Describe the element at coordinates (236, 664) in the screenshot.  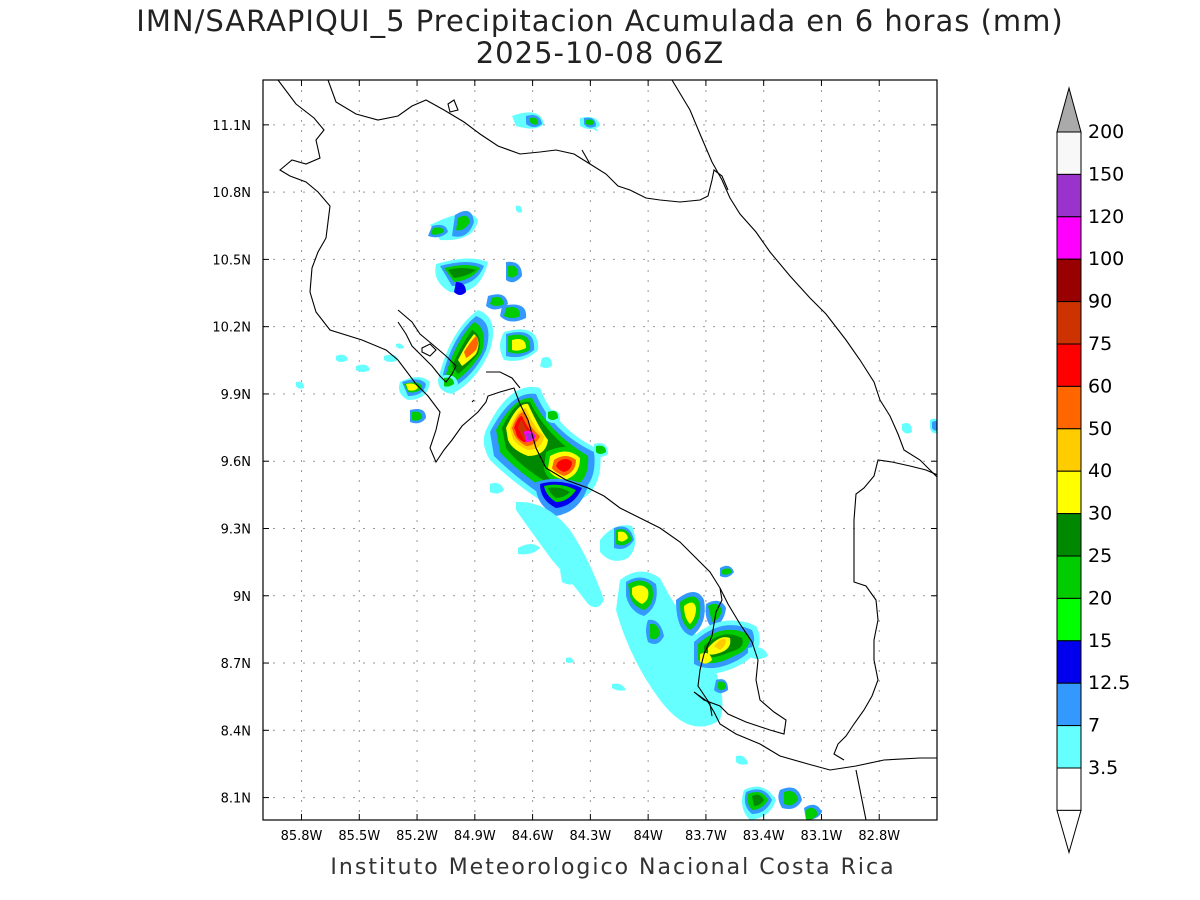
I see `lat-tick-label: 8.7N` at that location.